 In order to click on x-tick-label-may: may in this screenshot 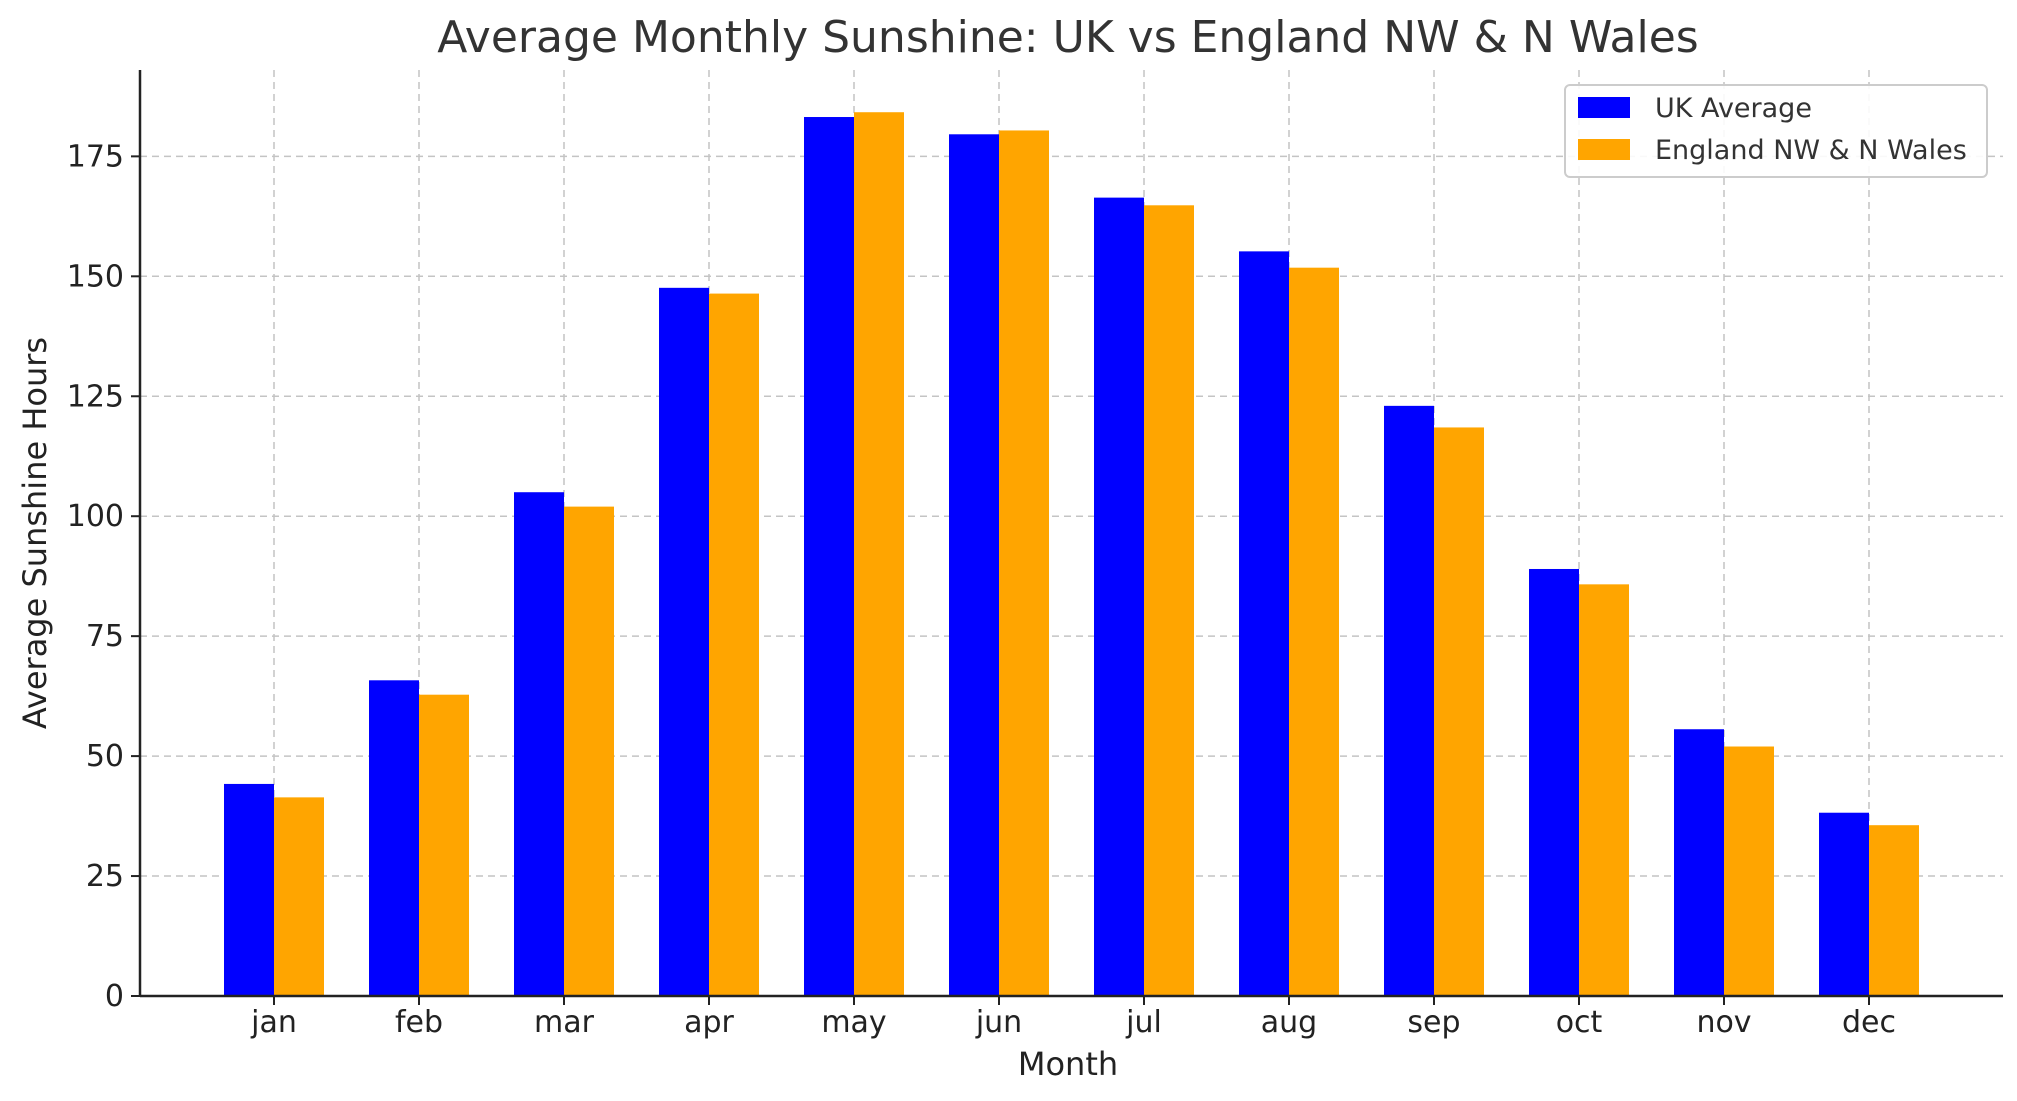, I will do `click(853, 1022)`.